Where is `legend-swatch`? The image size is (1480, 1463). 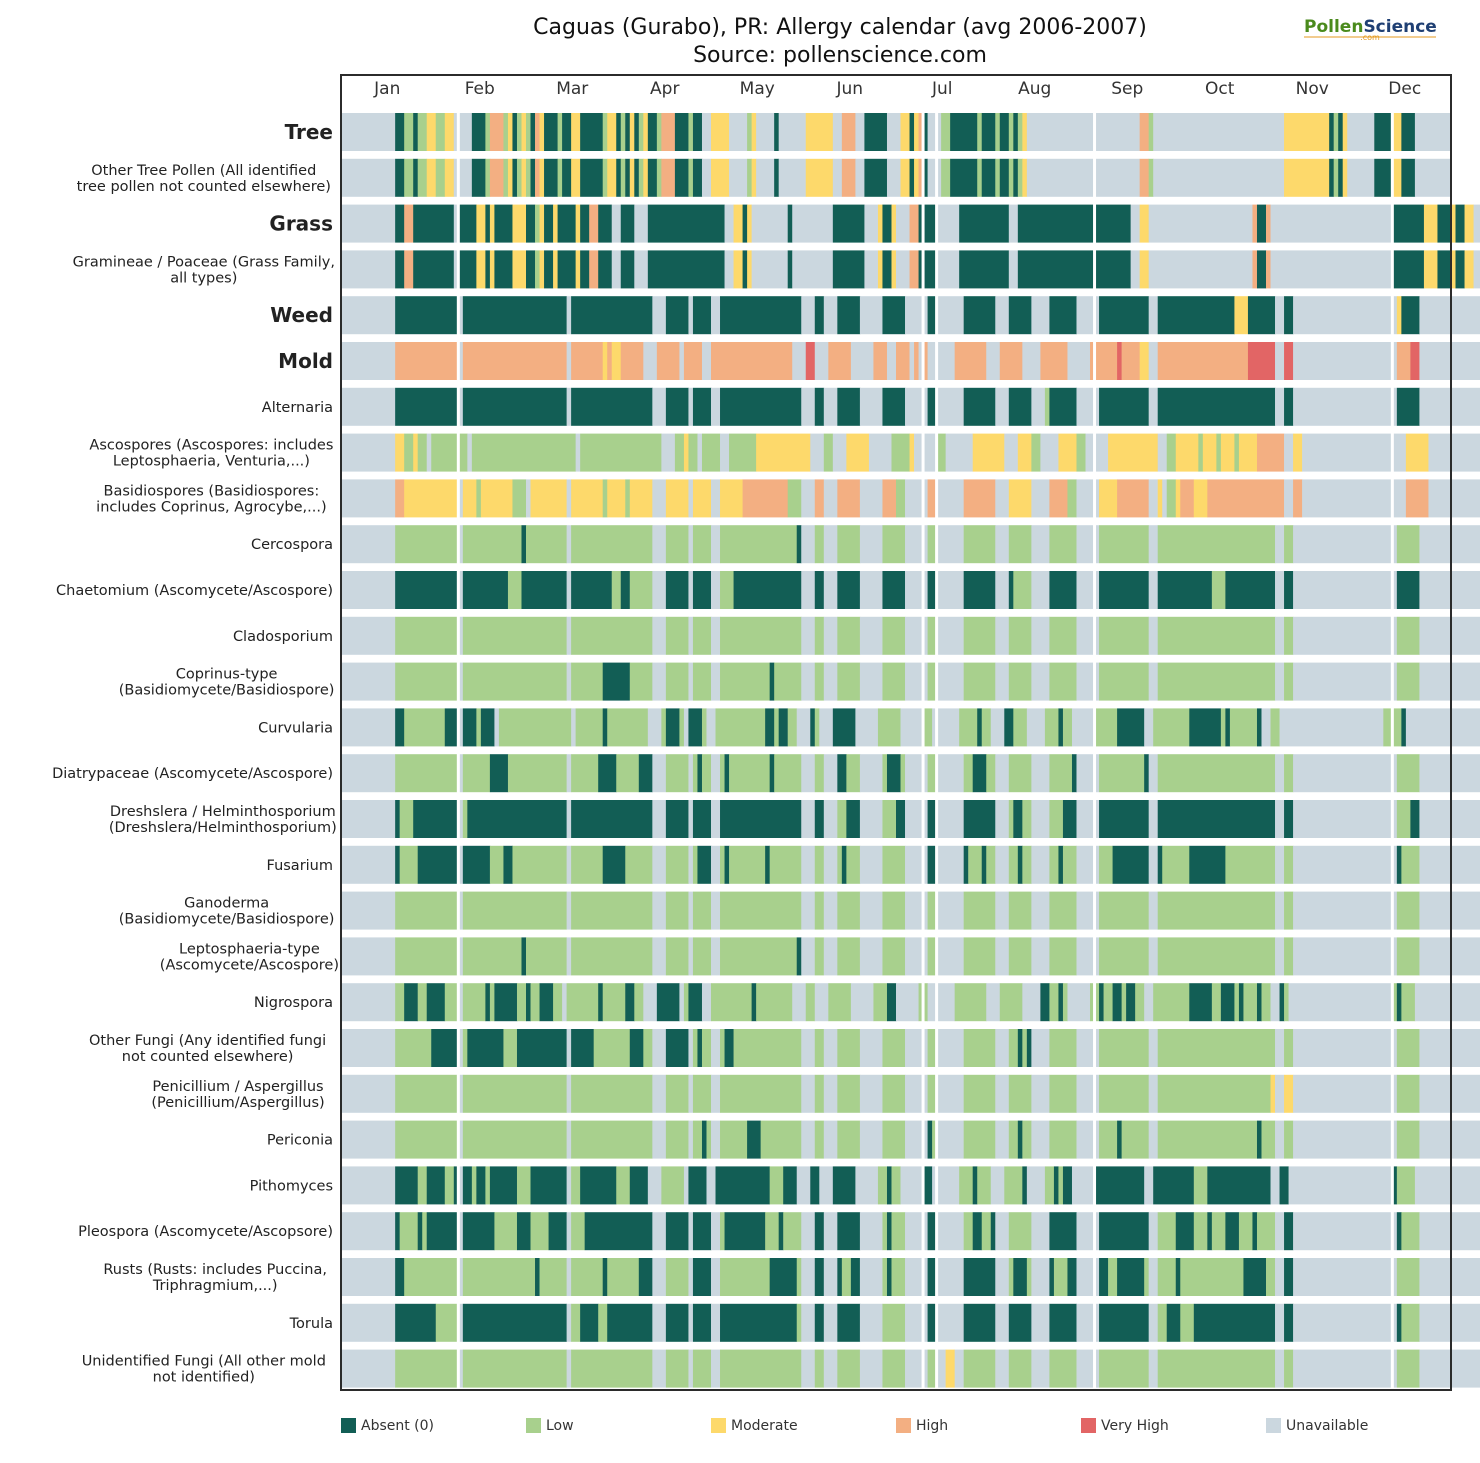 legend-swatch is located at coordinates (1088, 1425).